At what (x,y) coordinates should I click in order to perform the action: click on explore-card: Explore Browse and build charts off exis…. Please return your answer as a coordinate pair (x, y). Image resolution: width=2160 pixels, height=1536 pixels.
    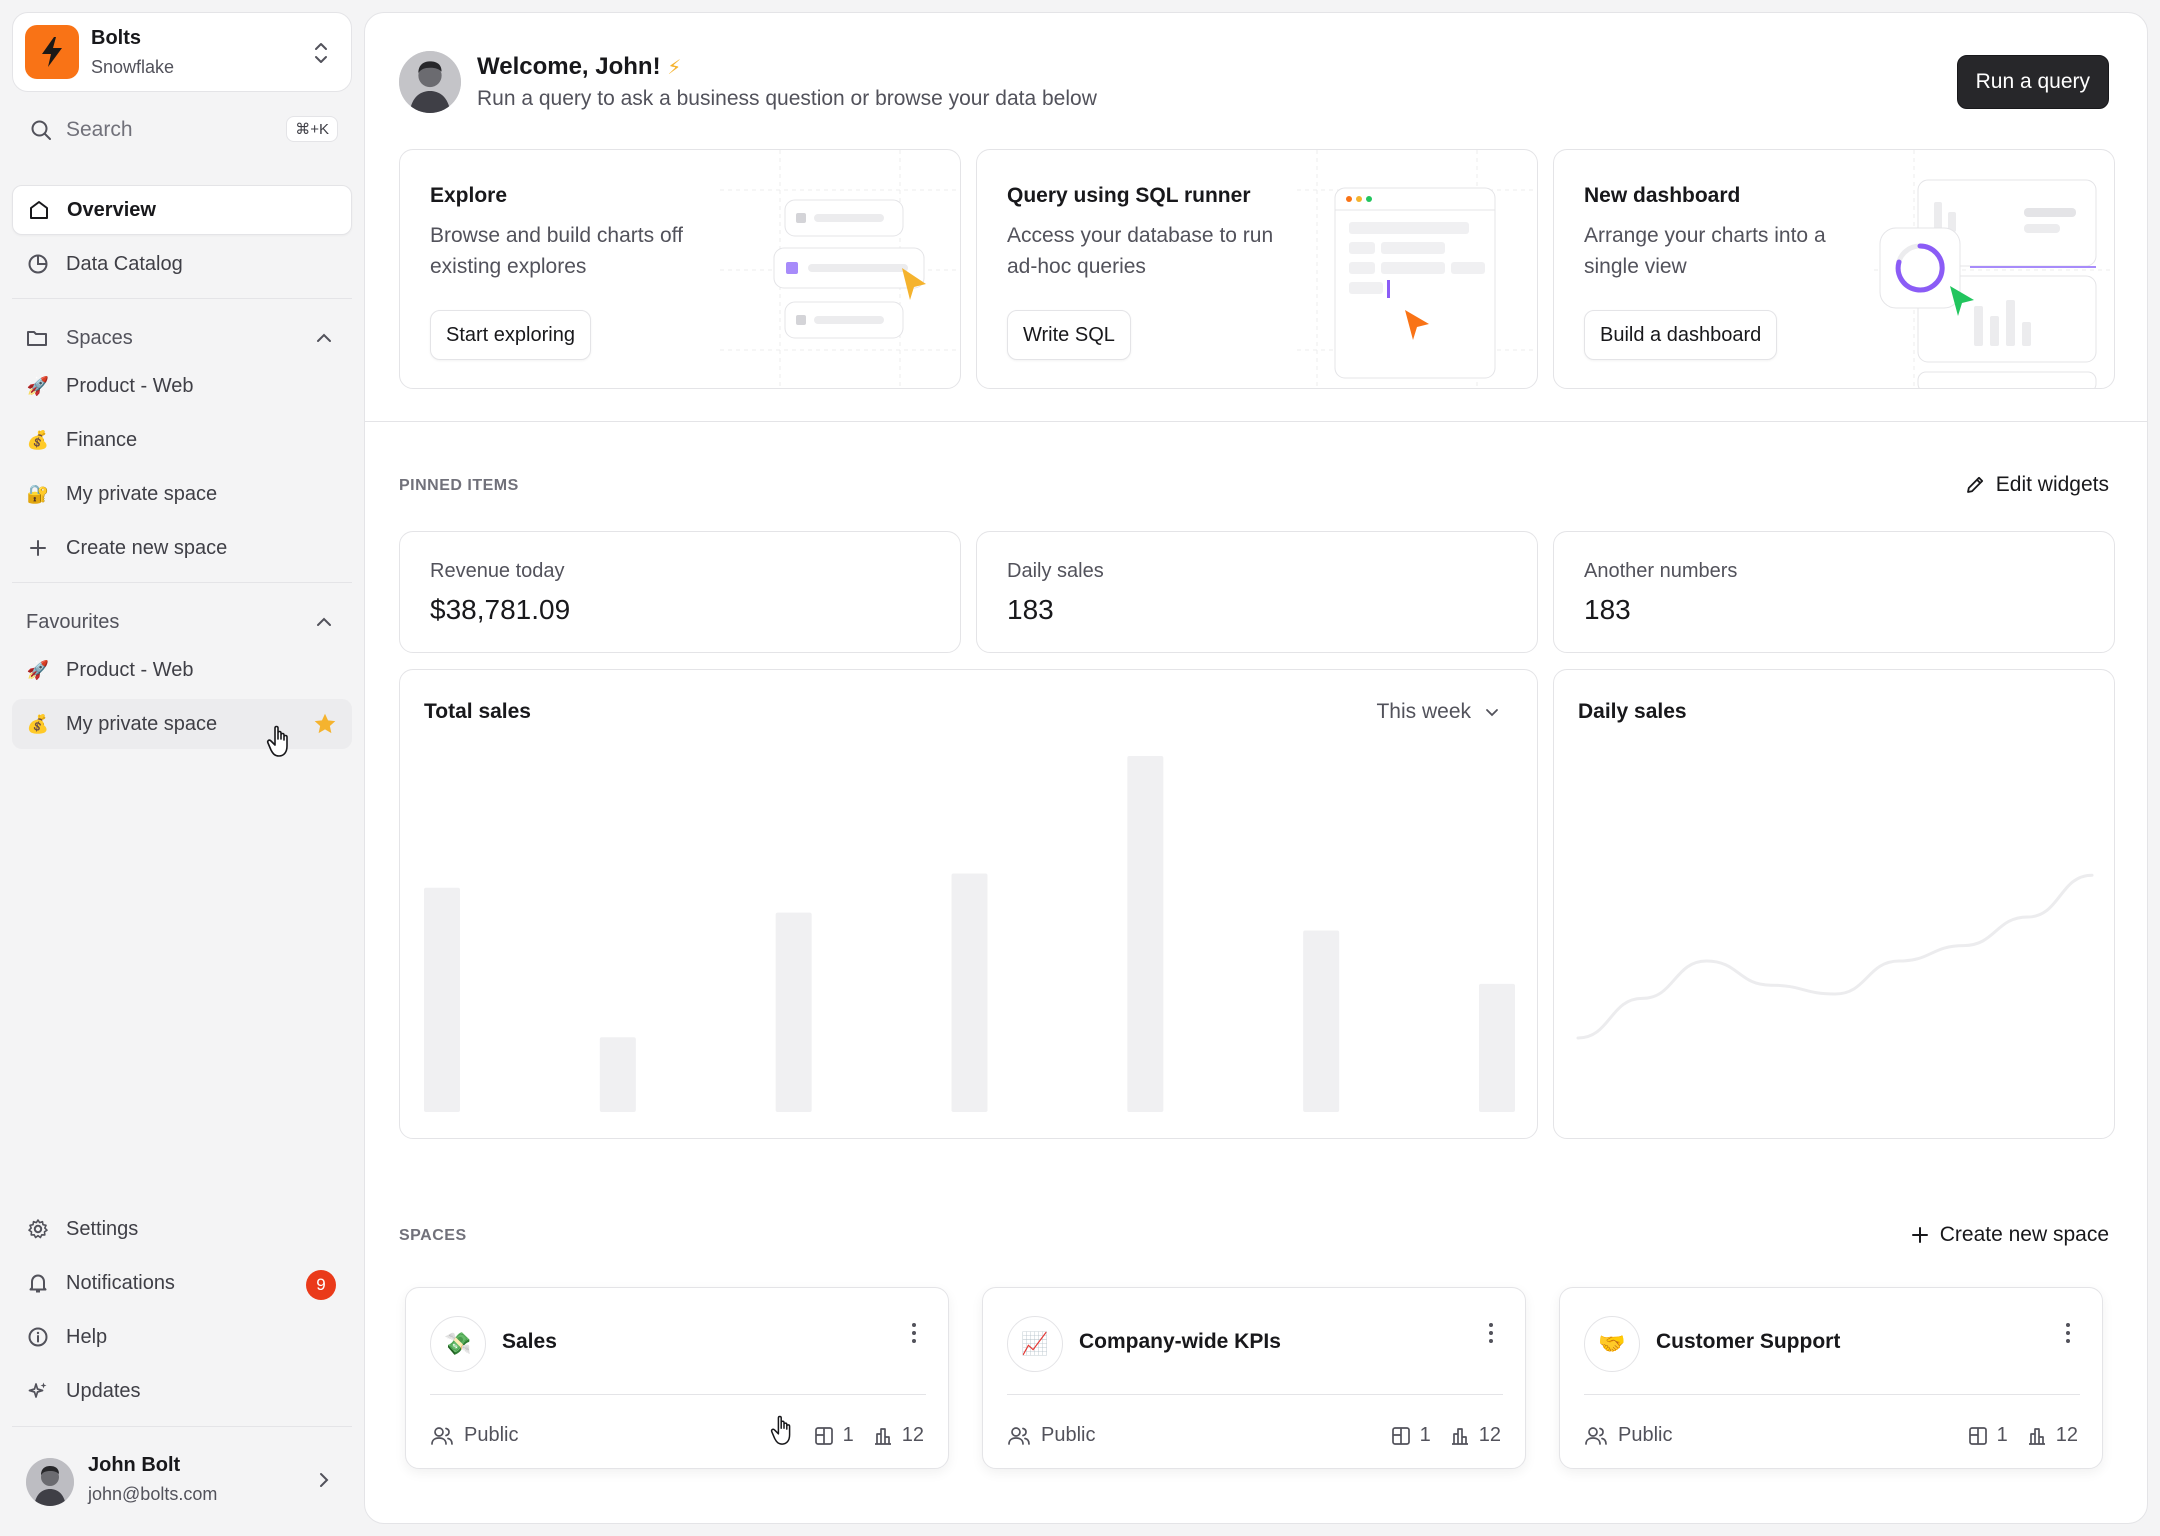
    Looking at the image, I should click on (680, 269).